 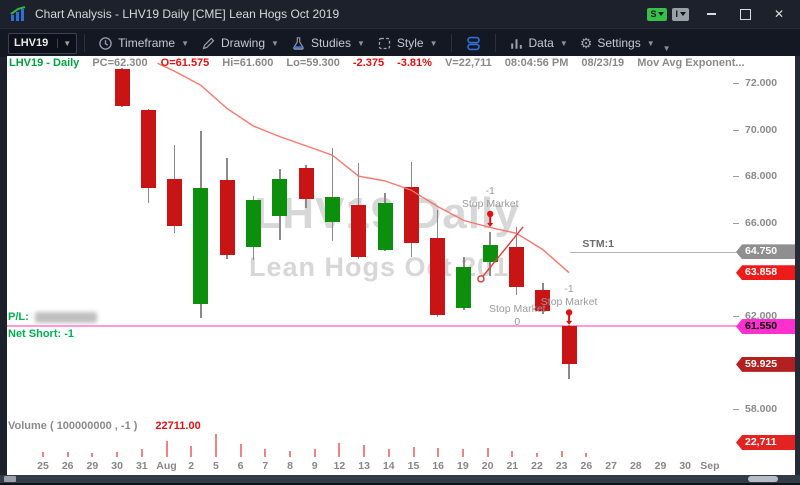 I want to click on toolbar-button-drawing: Drawing ▼, so click(x=240, y=43).